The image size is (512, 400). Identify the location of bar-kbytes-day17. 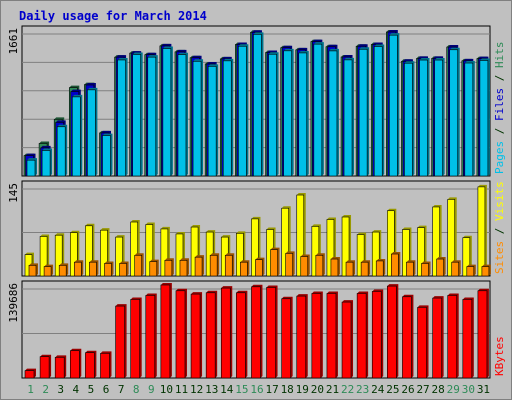
(272, 332).